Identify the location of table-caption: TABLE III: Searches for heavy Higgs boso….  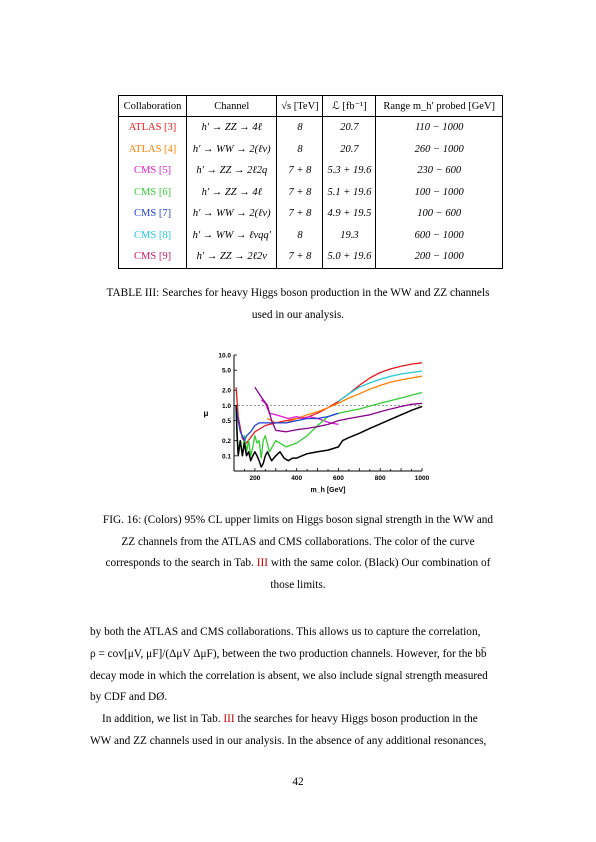
(298, 304).